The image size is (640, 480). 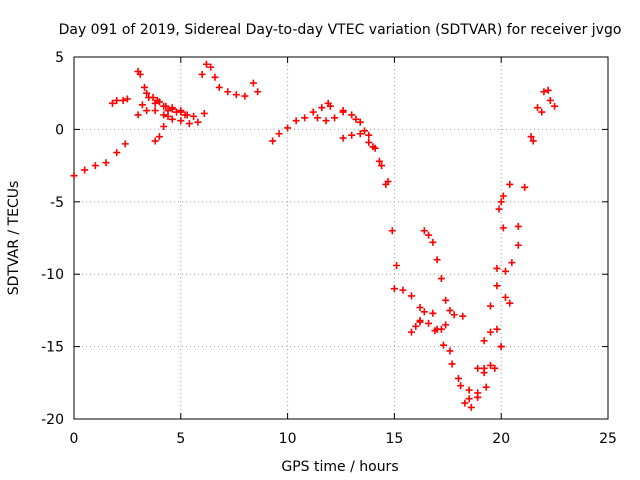 I want to click on y-tick-label: -20, so click(x=52, y=420).